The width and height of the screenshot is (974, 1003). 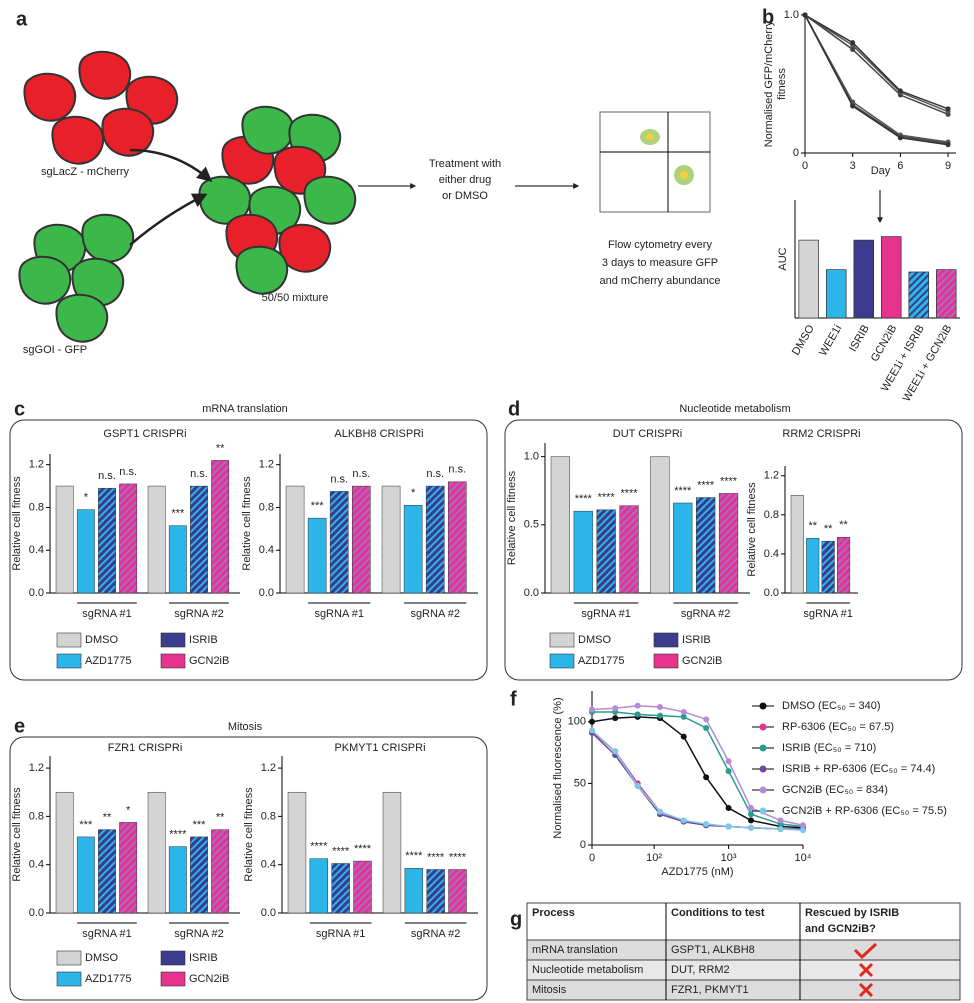 What do you see at coordinates (101, 107) in the screenshot?
I see `red-cells` at bounding box center [101, 107].